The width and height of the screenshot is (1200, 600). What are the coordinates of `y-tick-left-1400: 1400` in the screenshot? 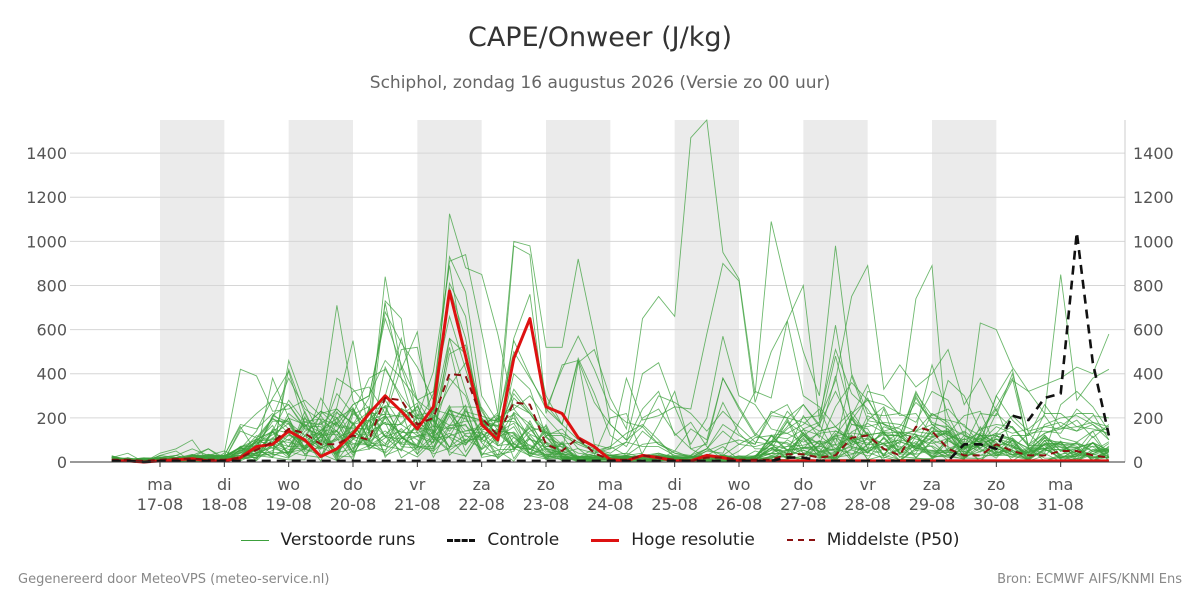 It's located at (46, 153).